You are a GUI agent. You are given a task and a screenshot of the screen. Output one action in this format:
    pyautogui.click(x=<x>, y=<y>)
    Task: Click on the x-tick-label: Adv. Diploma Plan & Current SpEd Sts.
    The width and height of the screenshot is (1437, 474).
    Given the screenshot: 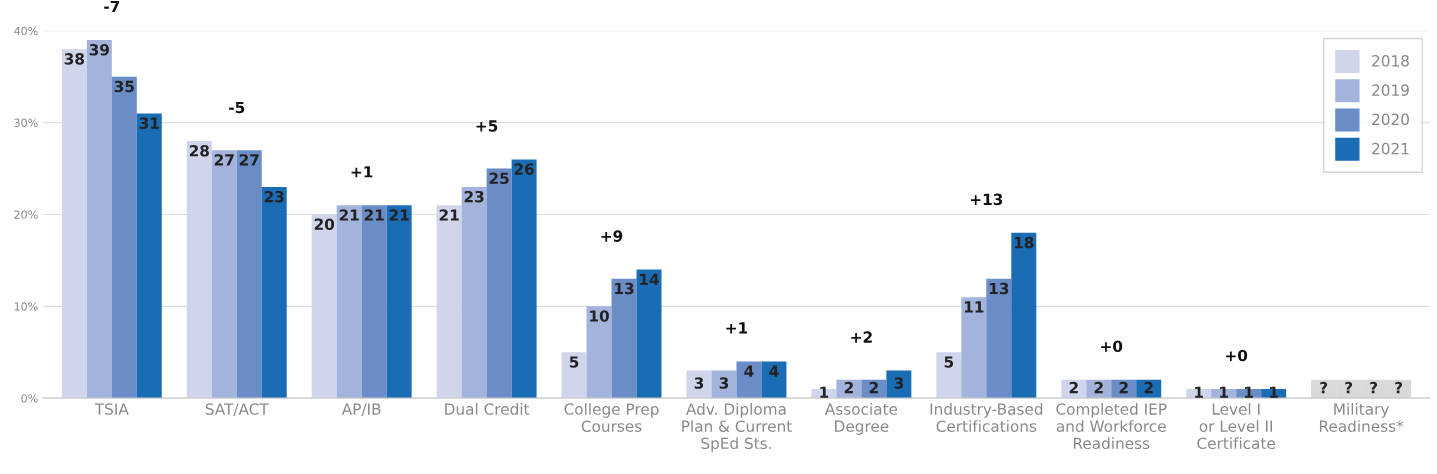 What is the action you would take?
    pyautogui.click(x=737, y=428)
    